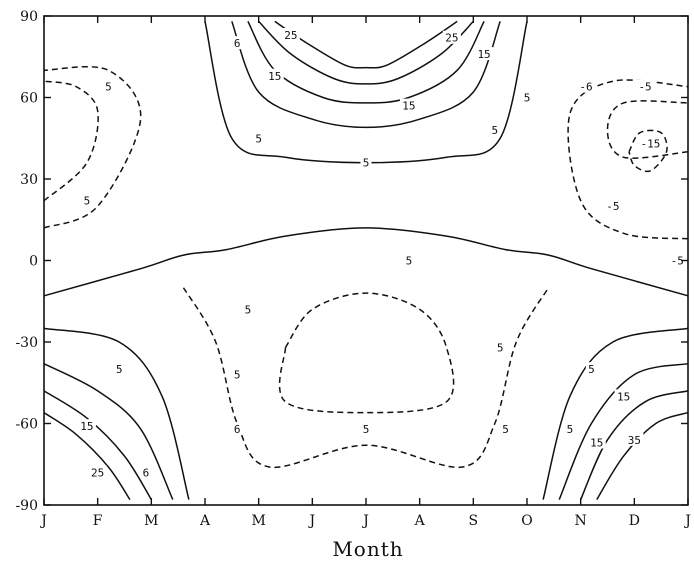  Describe the element at coordinates (29, 99) in the screenshot. I see `y-tick-label: 60` at that location.